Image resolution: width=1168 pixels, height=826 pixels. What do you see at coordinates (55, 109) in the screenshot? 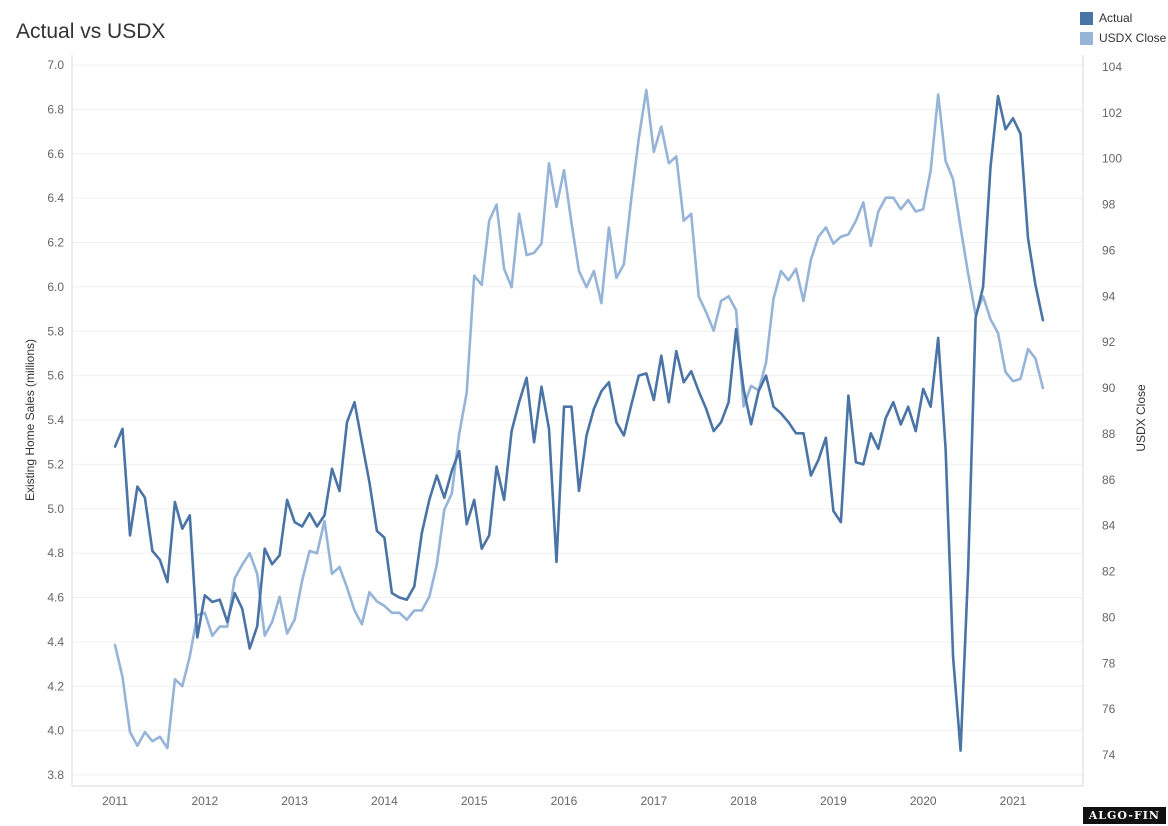
I see `y-tick-label-left: 6.8` at bounding box center [55, 109].